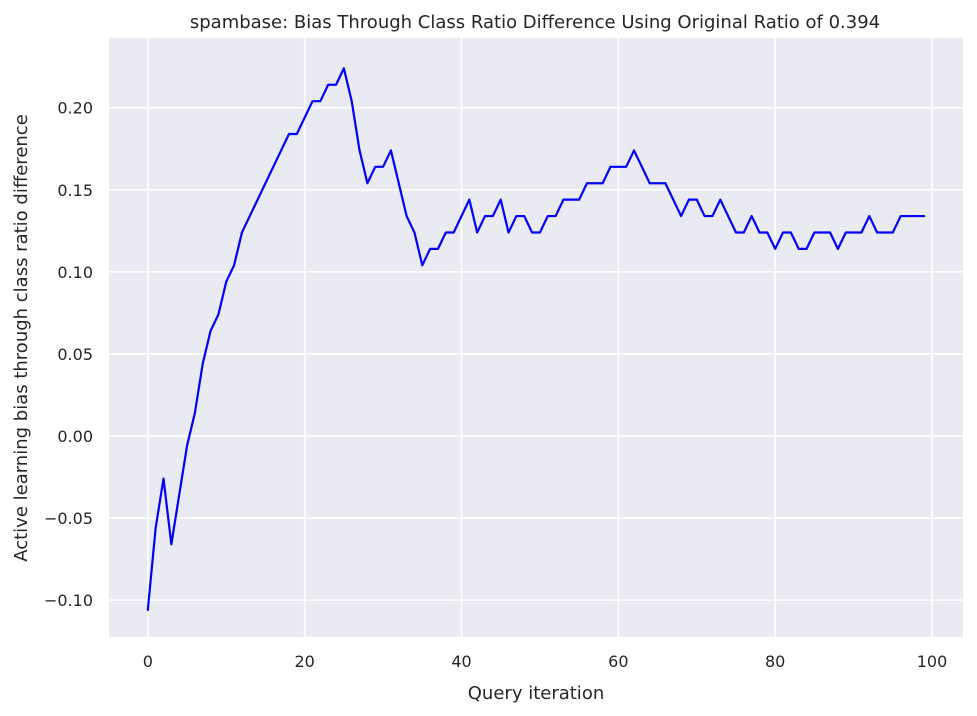  I want to click on y-tick-label: 0.05, so click(75, 354).